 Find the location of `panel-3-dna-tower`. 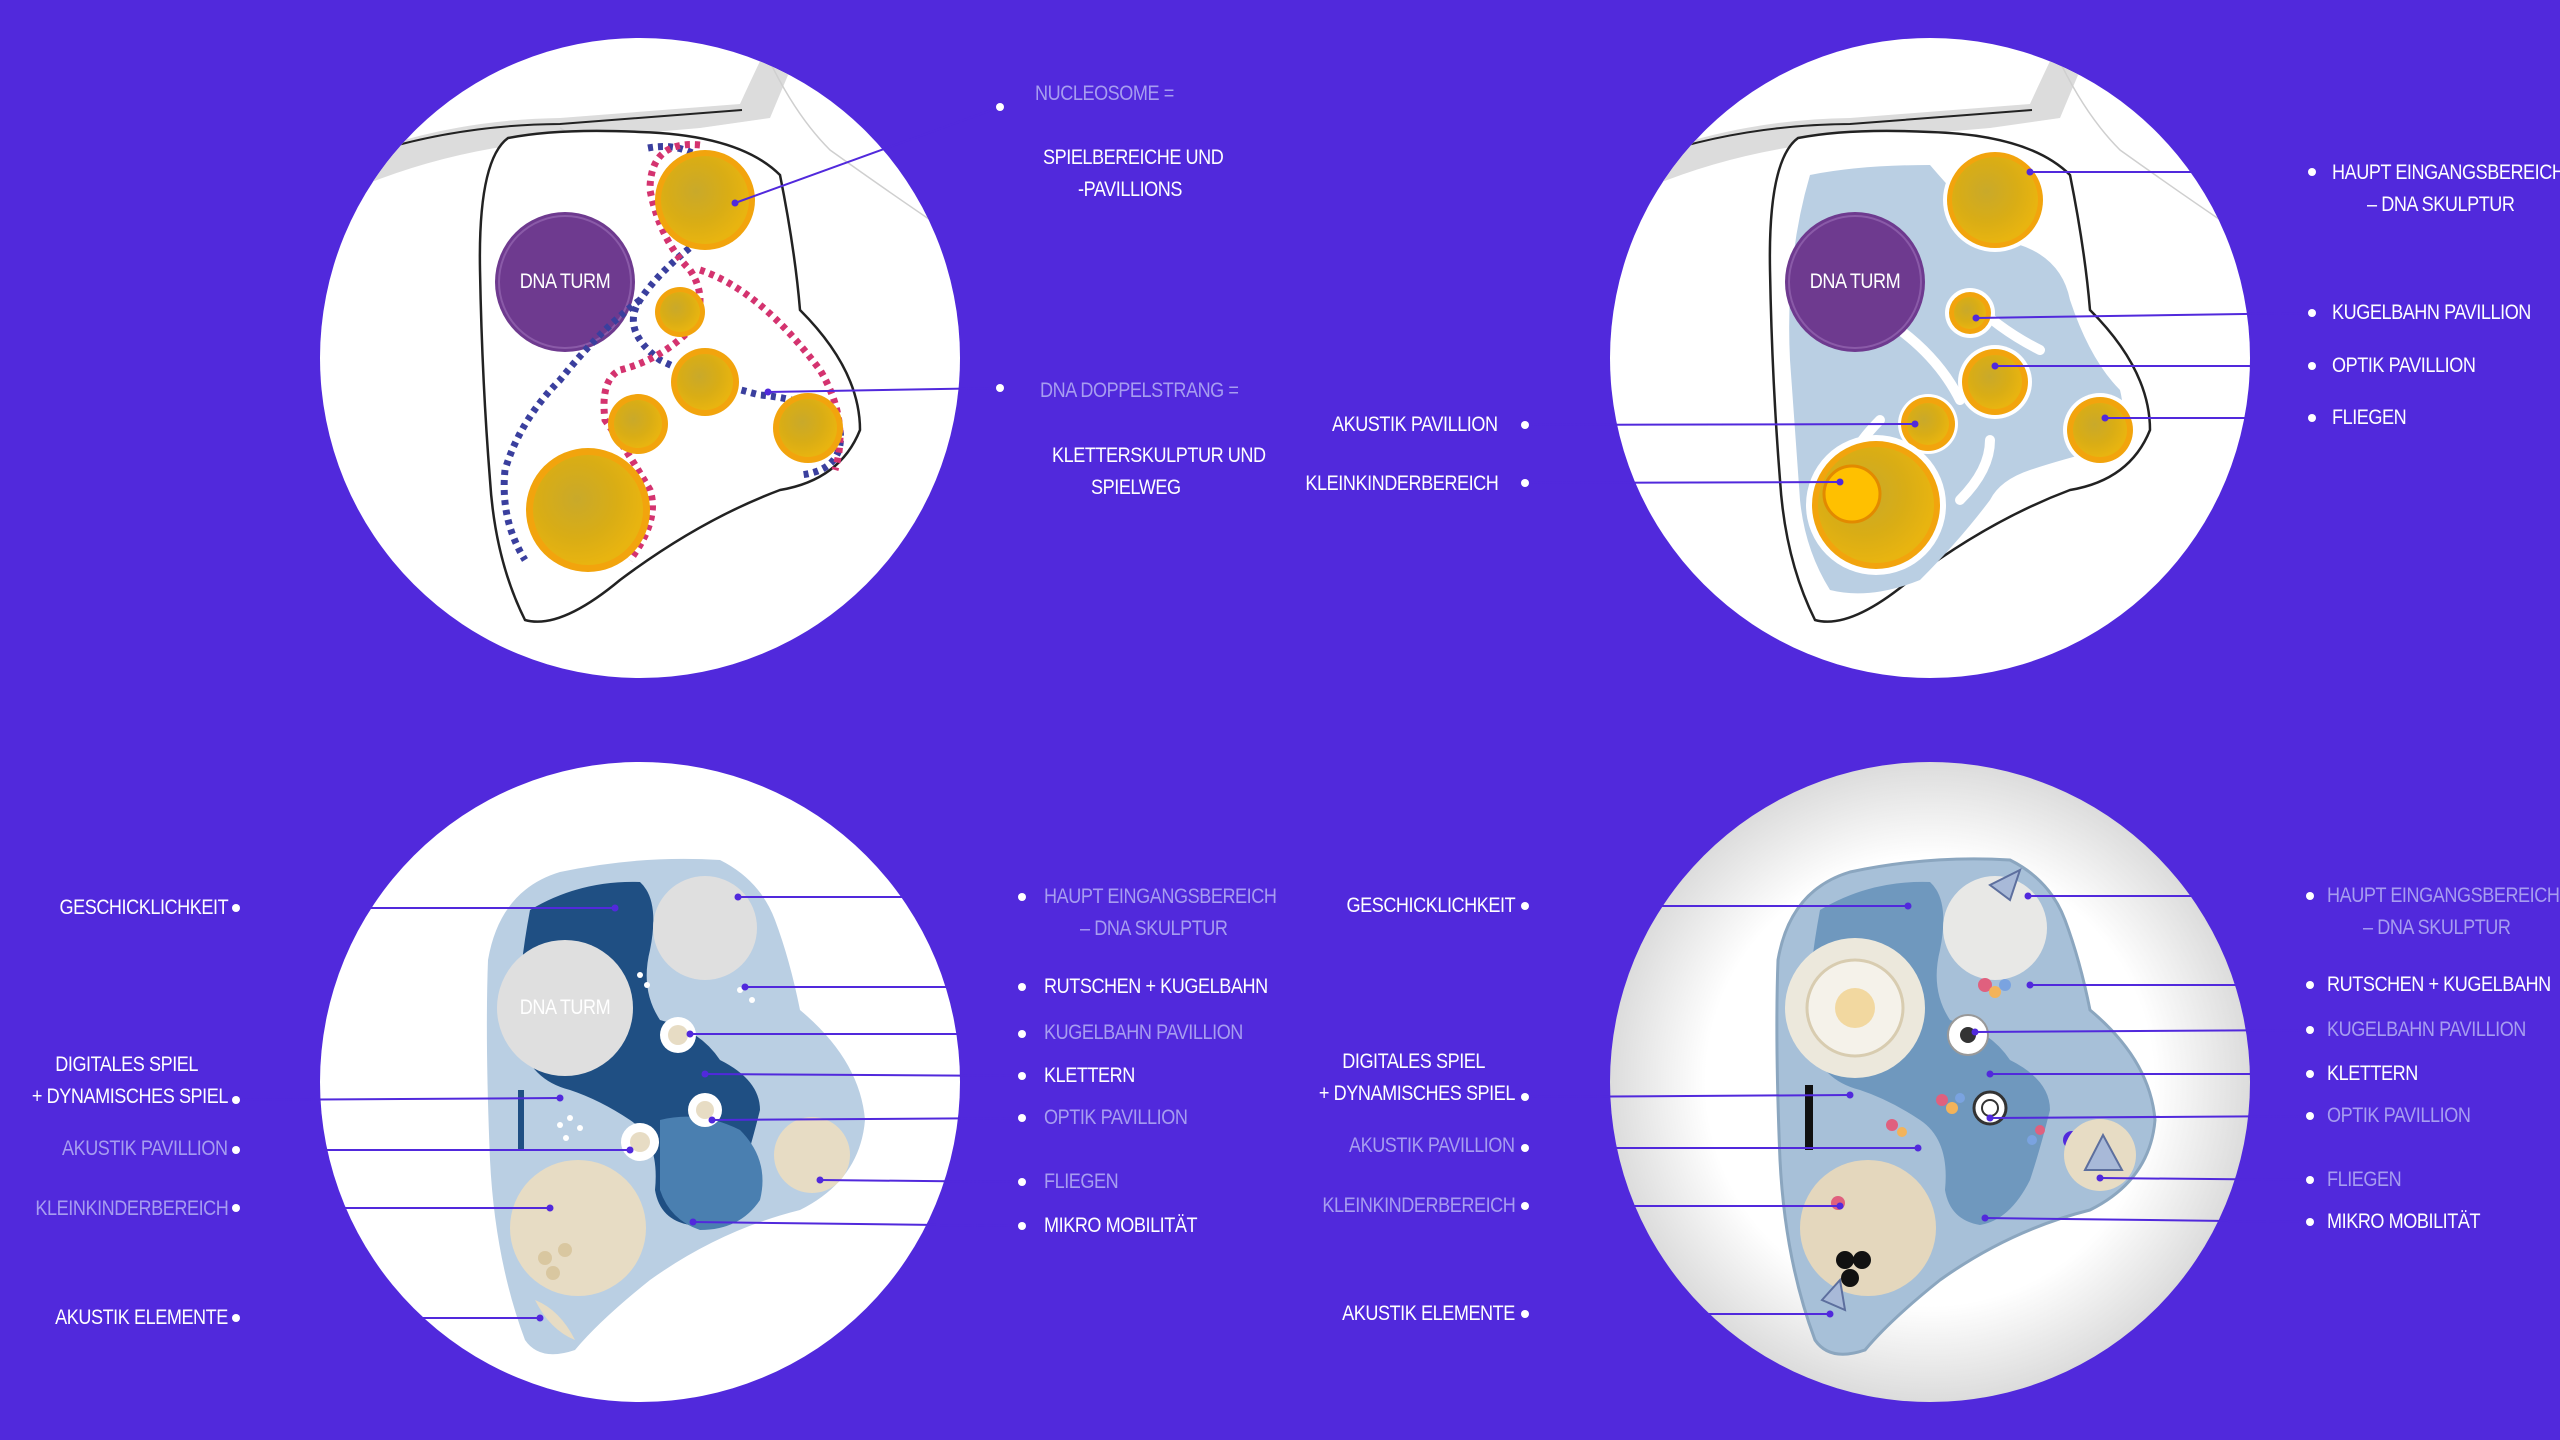

panel-3-dna-tower is located at coordinates (565, 1008).